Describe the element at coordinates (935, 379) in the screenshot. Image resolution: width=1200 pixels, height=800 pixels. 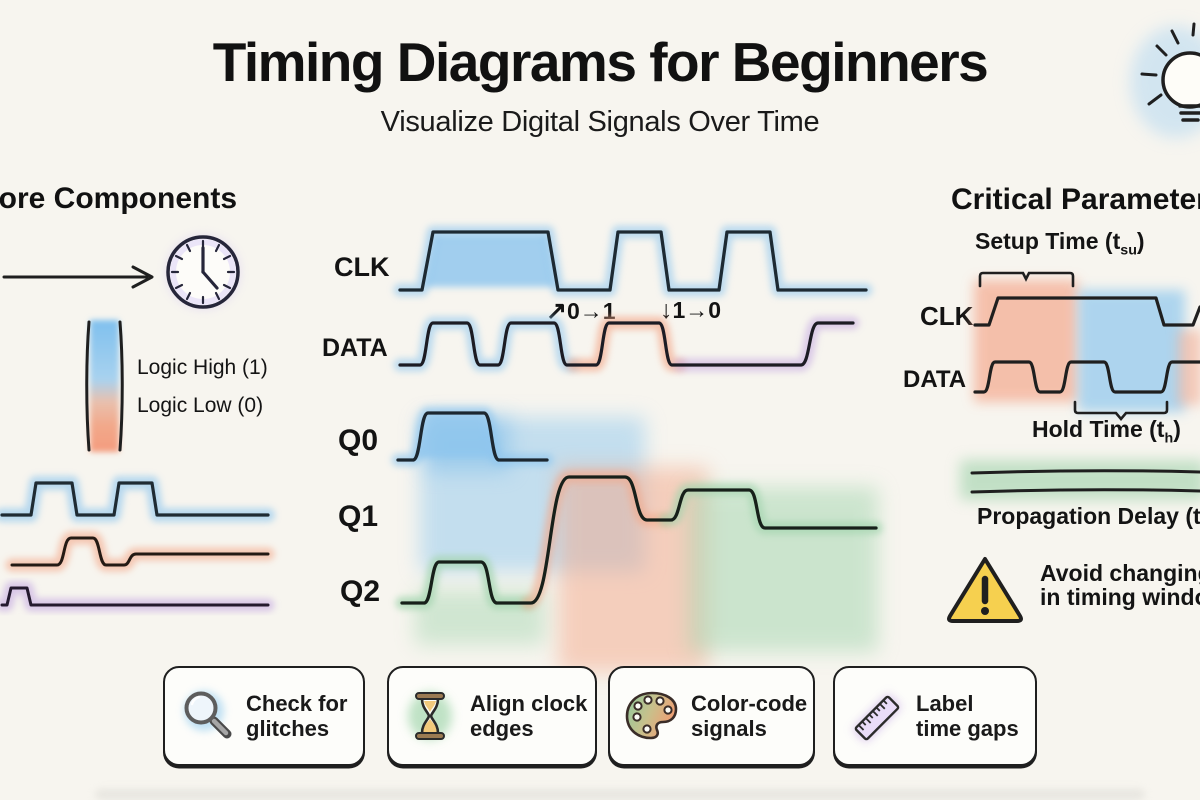
I see `right-data-label: DATA` at that location.